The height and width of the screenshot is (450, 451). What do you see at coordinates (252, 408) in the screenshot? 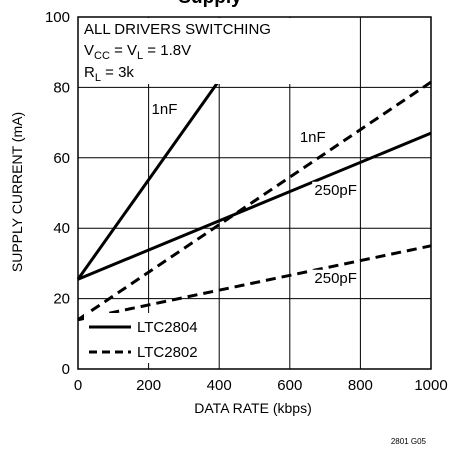
I see `x-axis-label: DATA RATE (kbps)` at bounding box center [252, 408].